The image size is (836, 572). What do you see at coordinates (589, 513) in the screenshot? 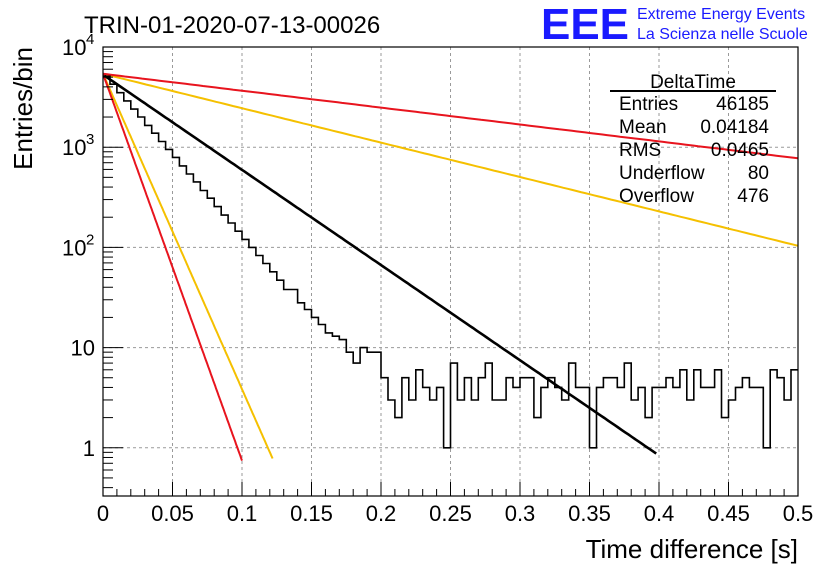
I see `x-tick-label: 0.35` at bounding box center [589, 513].